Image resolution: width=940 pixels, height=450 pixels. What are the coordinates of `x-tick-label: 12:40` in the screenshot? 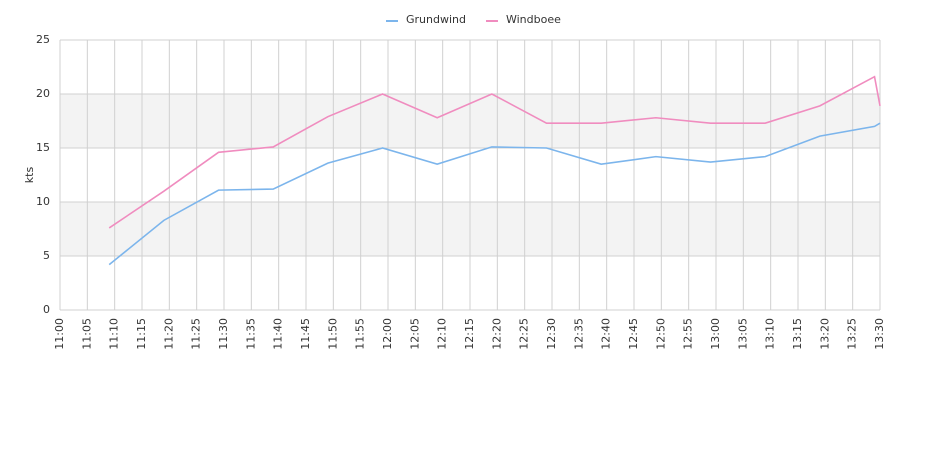 It's located at (606, 334).